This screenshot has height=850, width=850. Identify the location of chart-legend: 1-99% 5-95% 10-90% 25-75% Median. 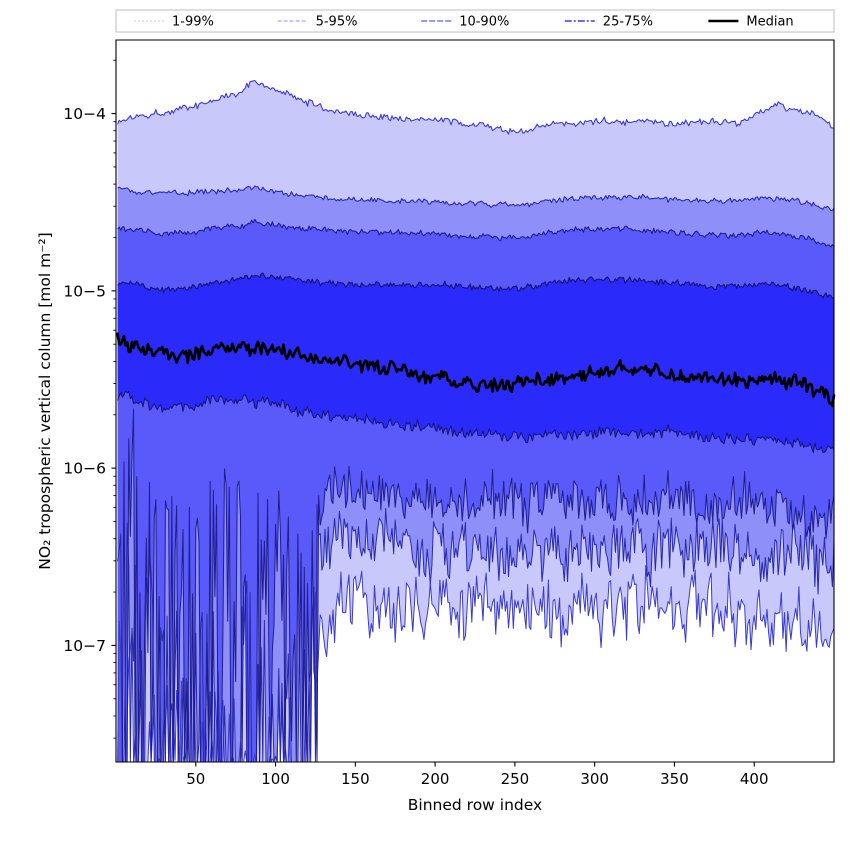
(475, 21).